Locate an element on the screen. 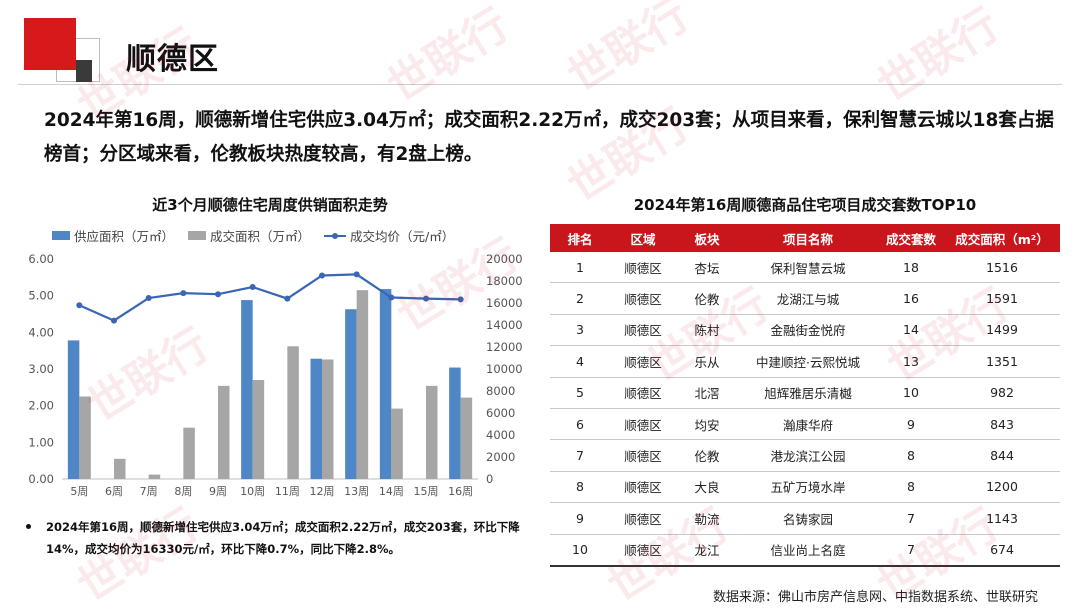 This screenshot has height=614, width=1080. x-tick-label: 15周 is located at coordinates (426, 491).